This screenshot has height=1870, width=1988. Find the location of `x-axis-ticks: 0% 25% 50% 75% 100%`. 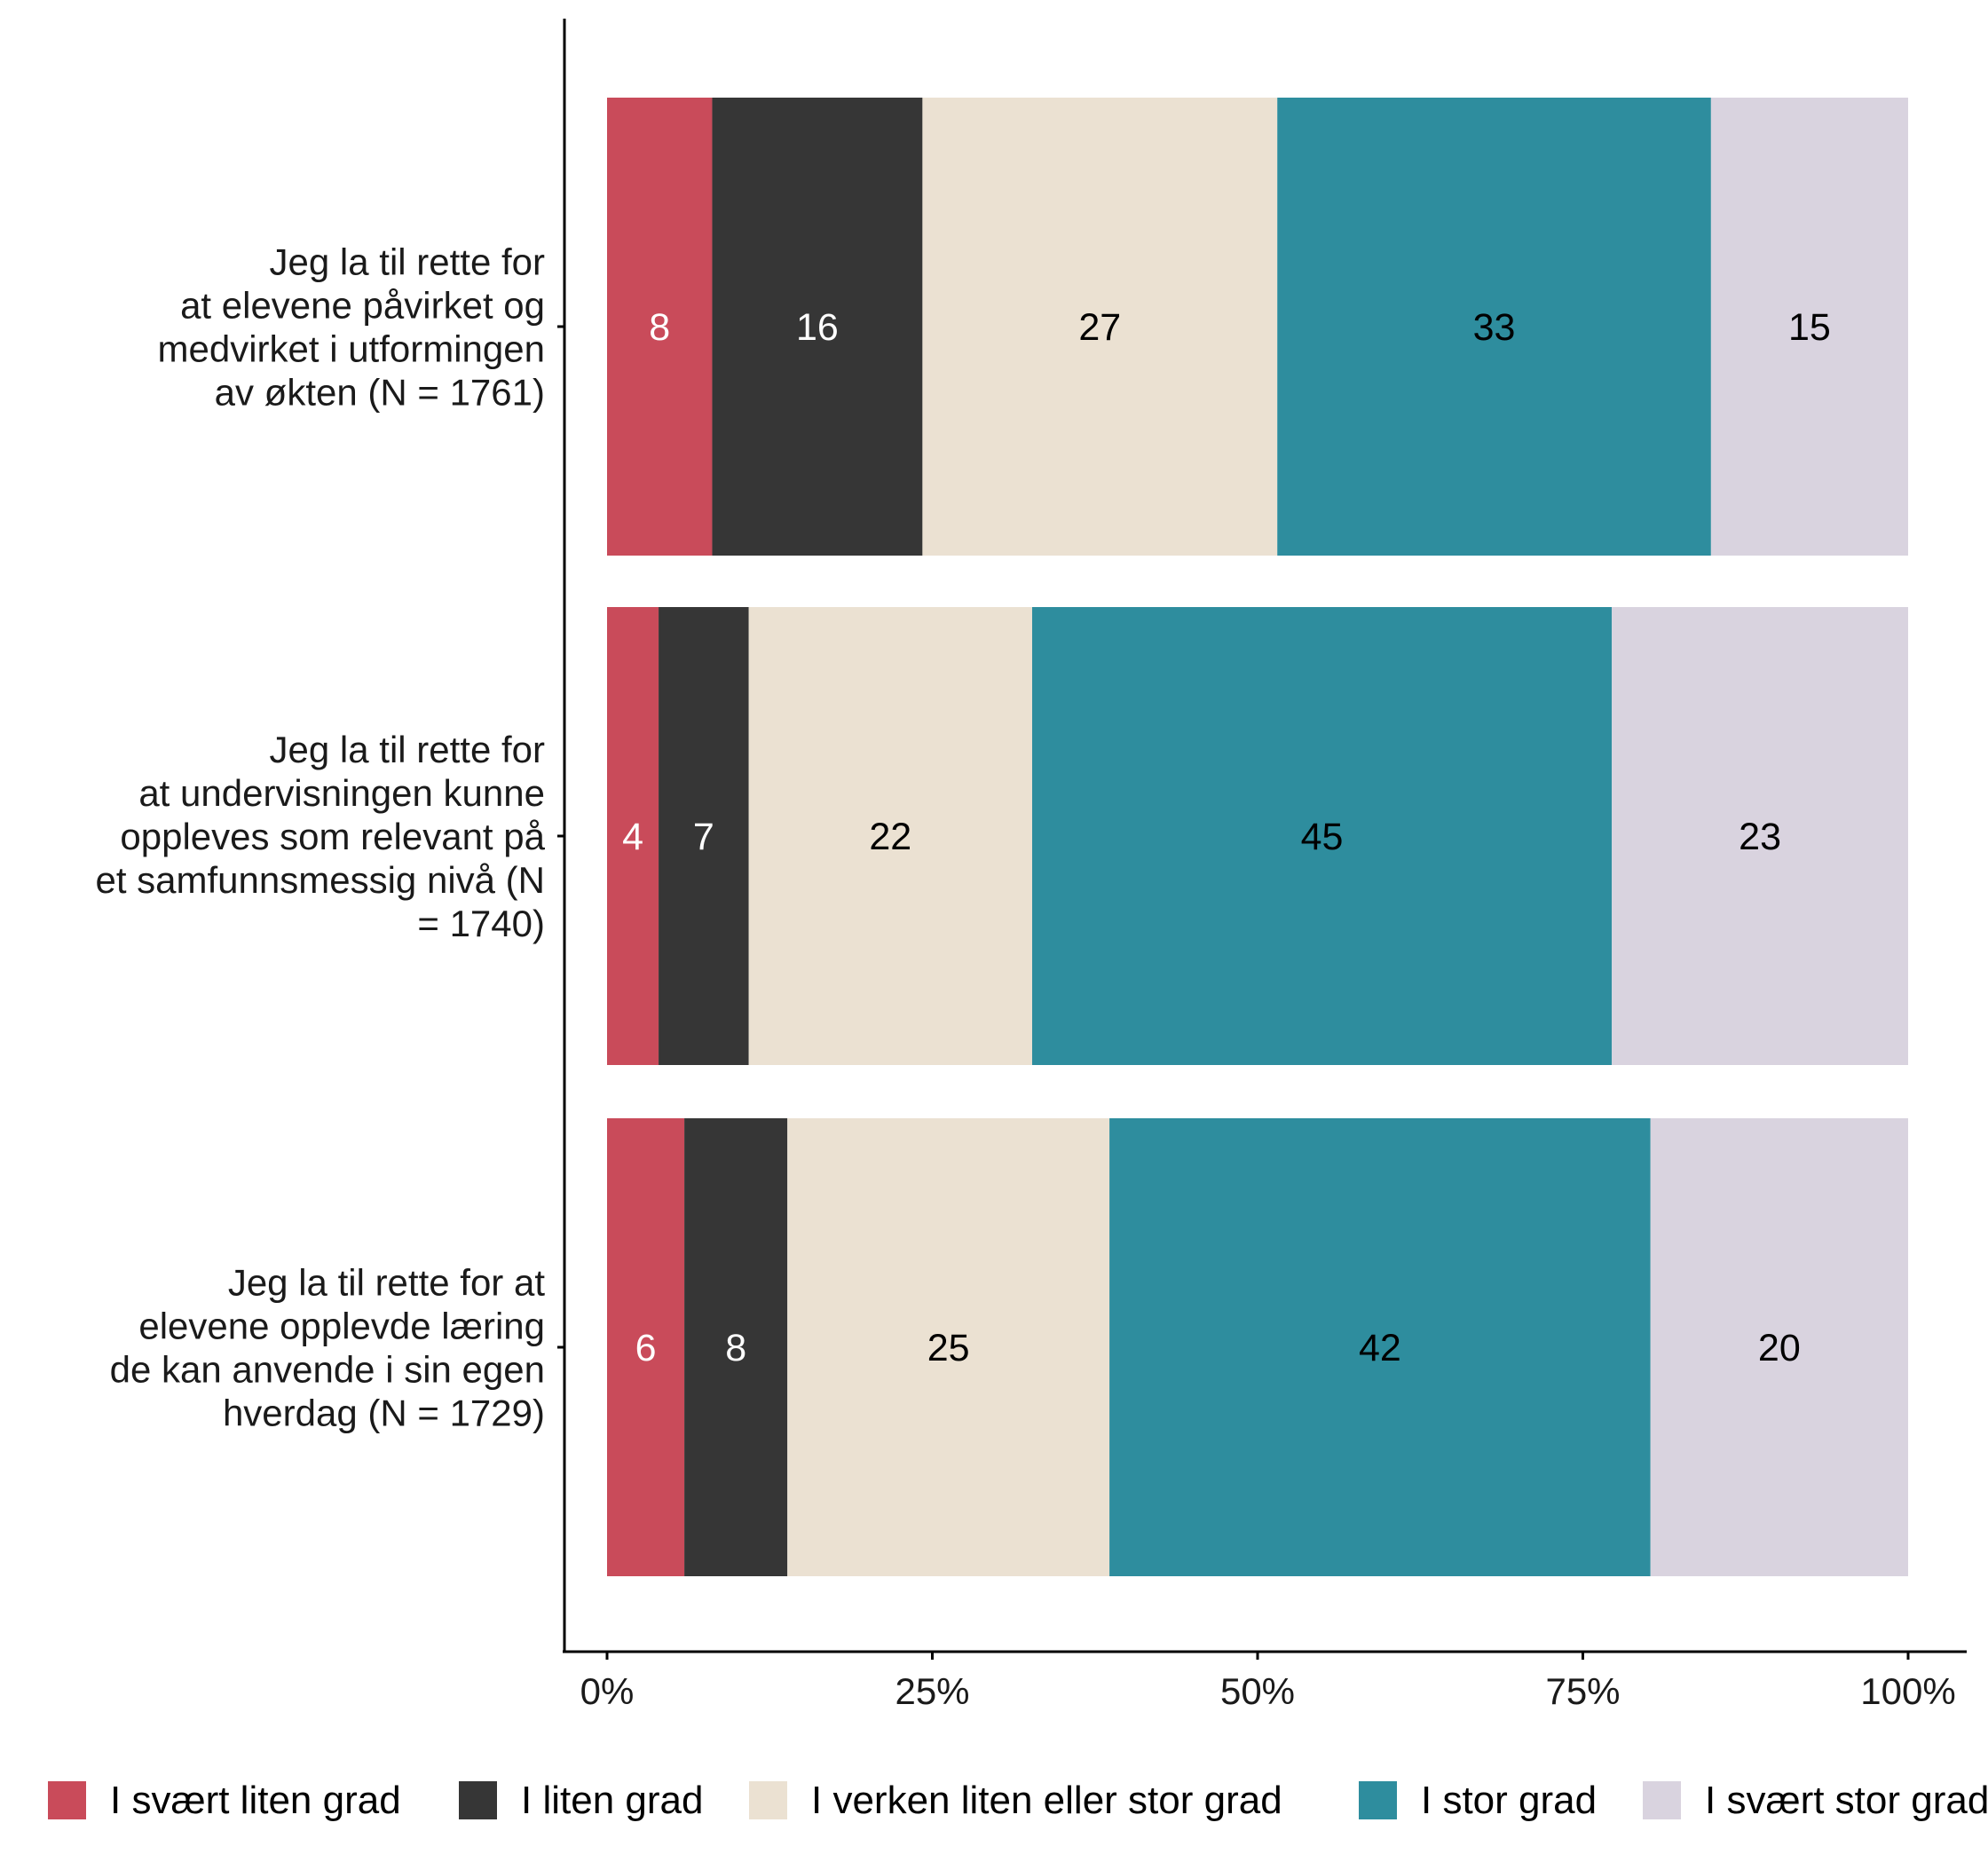

x-axis-ticks: 0% 25% 50% 75% 100% is located at coordinates (1268, 1682).